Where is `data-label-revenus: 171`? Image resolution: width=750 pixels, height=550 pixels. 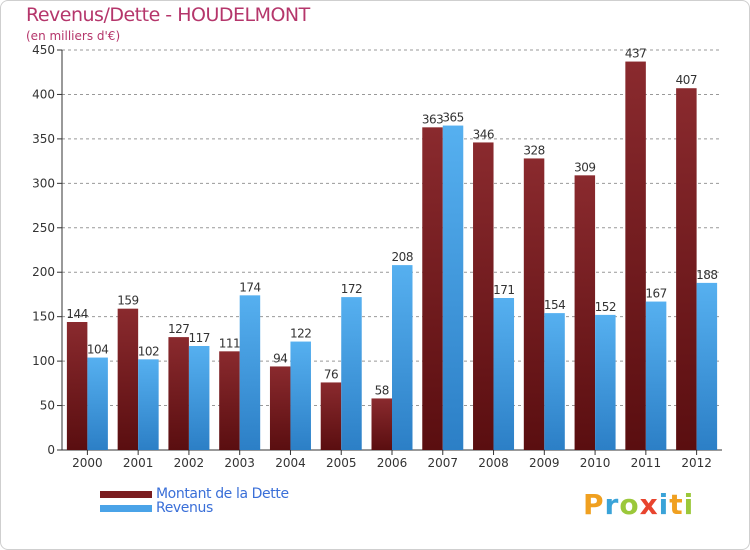
data-label-revenus: 171 is located at coordinates (503, 290).